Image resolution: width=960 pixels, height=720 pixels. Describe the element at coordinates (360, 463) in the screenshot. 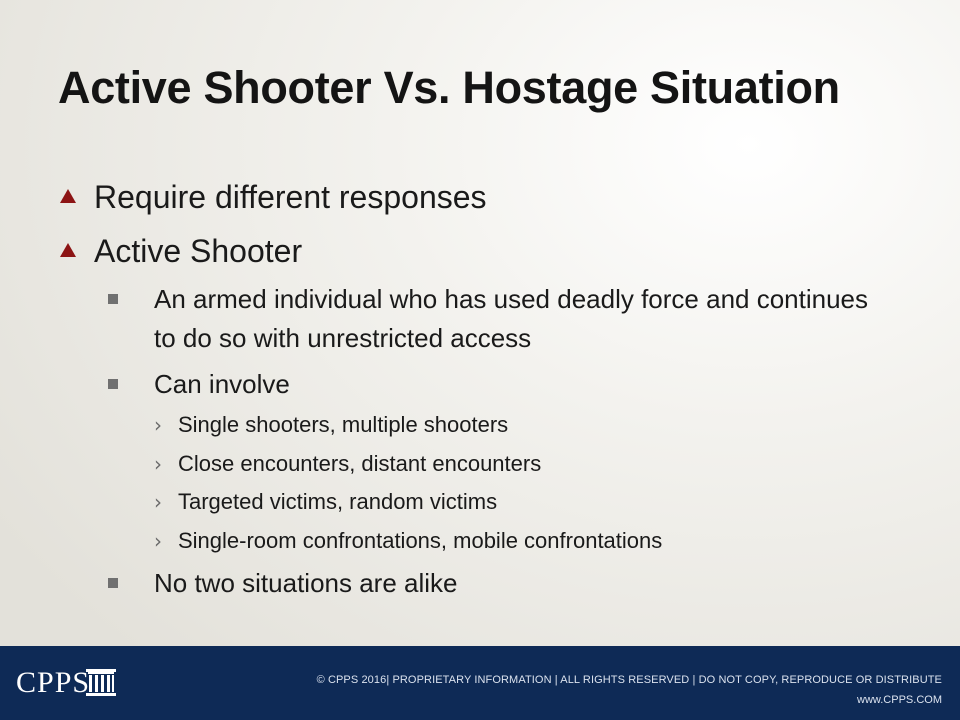

I see `bullet-text: Close encounters, distant encounters` at that location.